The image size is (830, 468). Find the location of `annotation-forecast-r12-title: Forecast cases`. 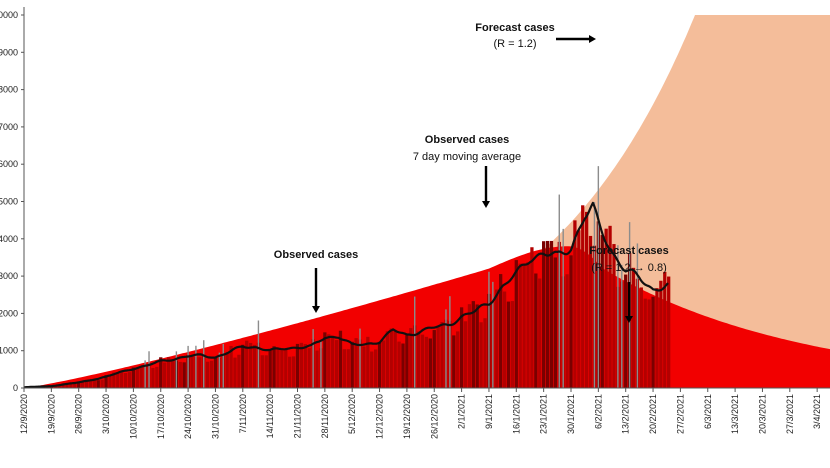

annotation-forecast-r12-title: Forecast cases is located at coordinates (515, 28).